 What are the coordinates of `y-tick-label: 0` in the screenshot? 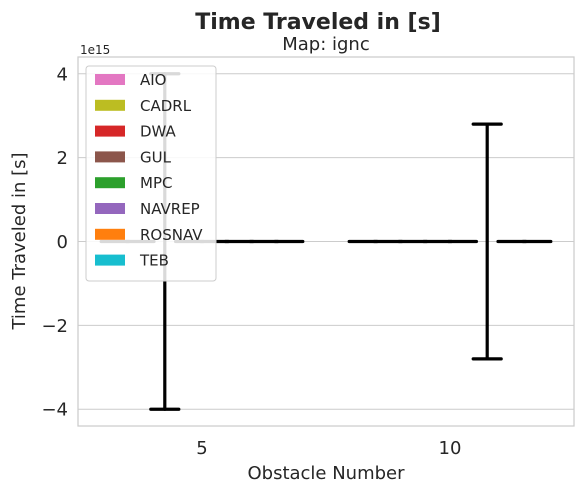 It's located at (62, 242).